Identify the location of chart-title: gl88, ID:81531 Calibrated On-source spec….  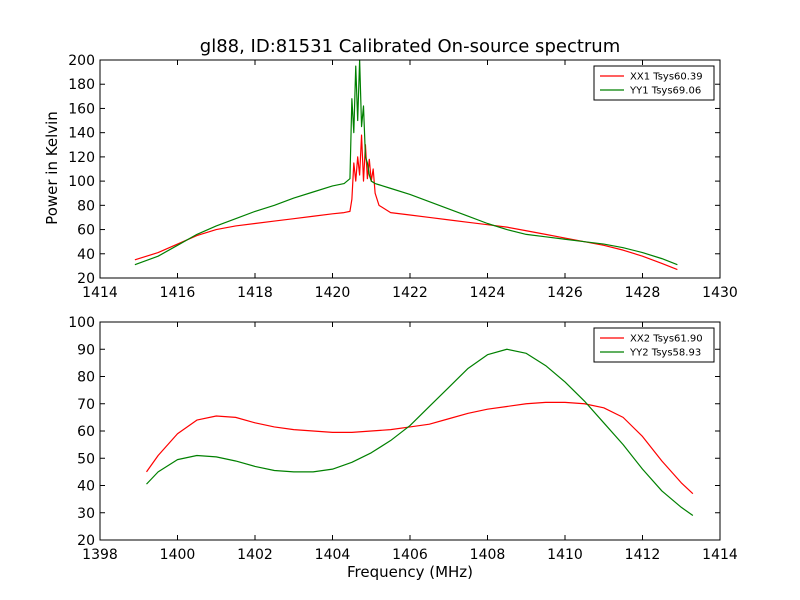
(410, 46).